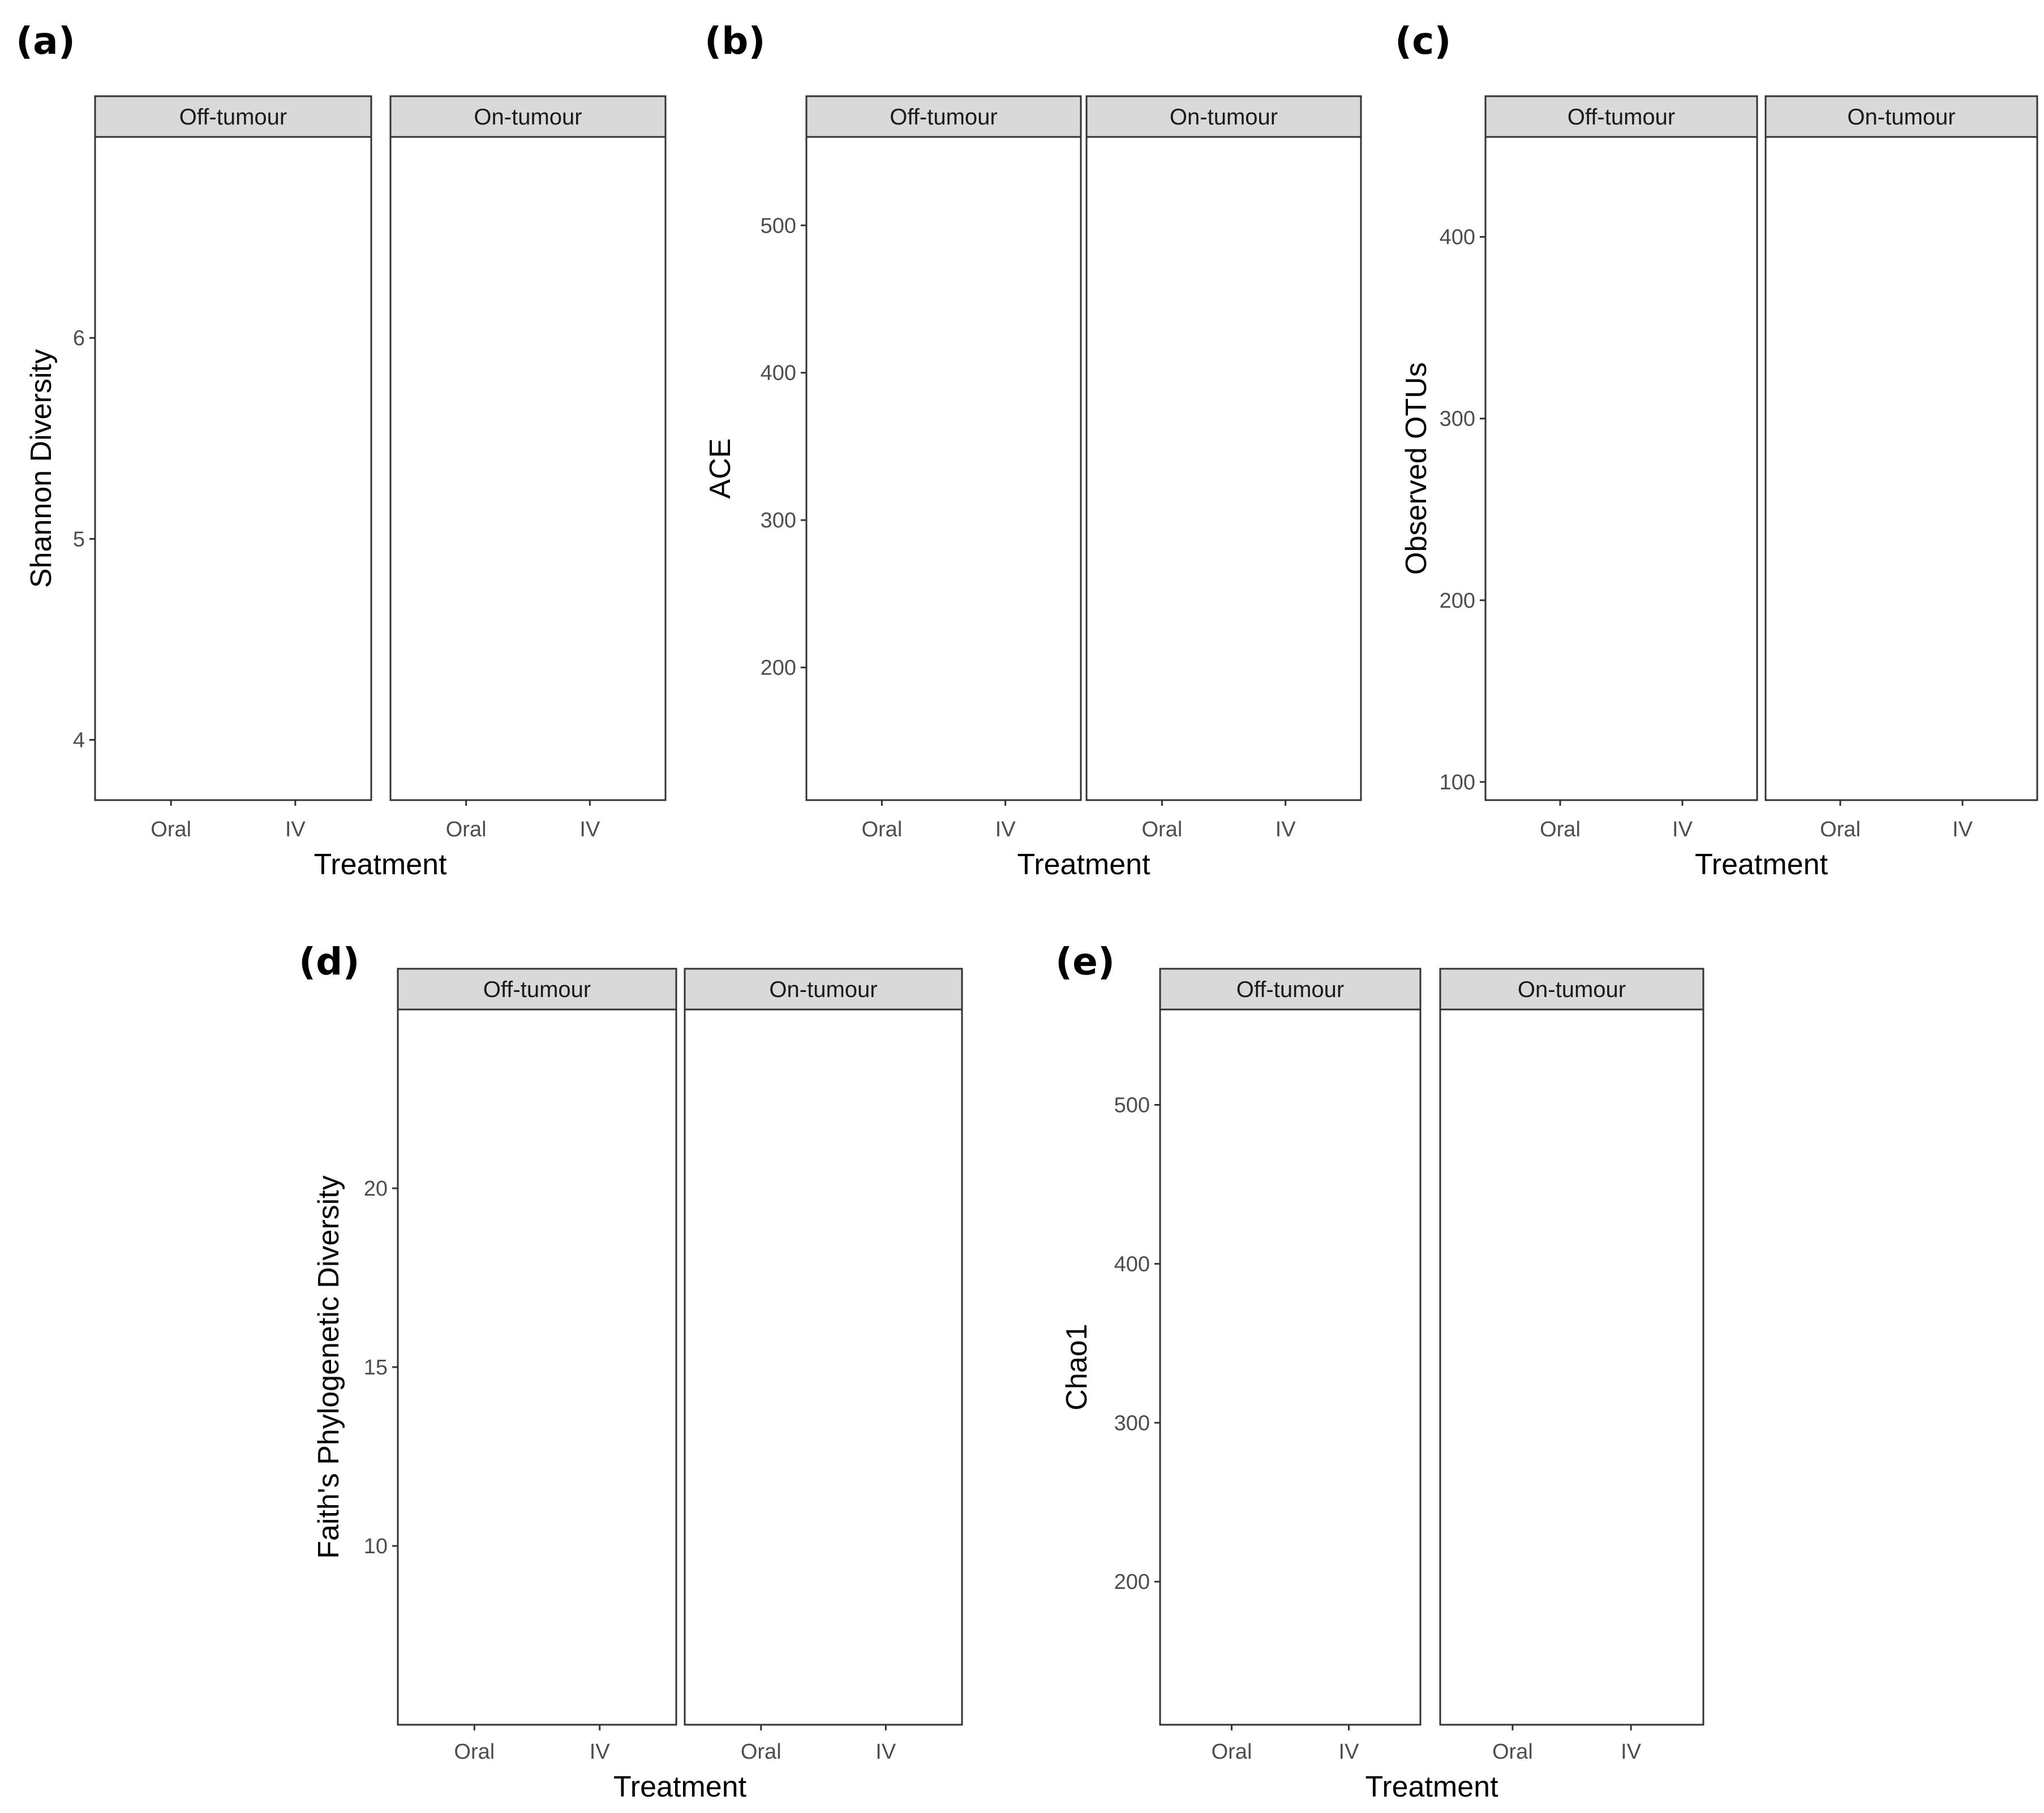 Image resolution: width=2044 pixels, height=1813 pixels. I want to click on y-tick-label: 6, so click(79, 338).